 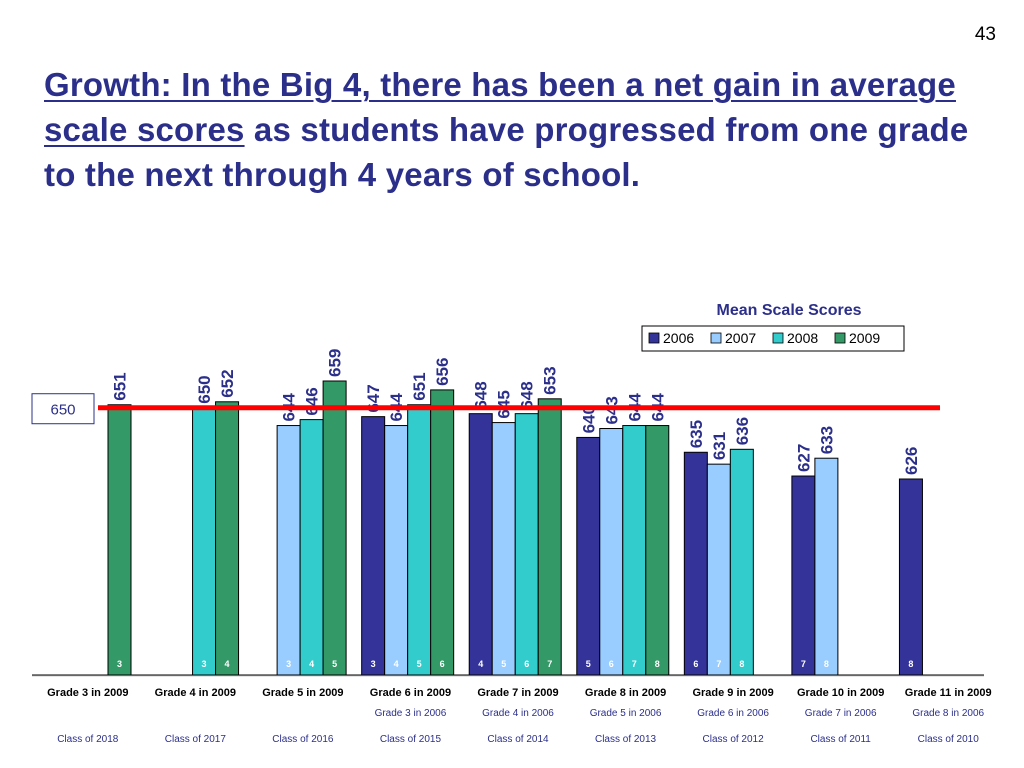 I want to click on category-label: Grade 3 in 2009, so click(x=87, y=693).